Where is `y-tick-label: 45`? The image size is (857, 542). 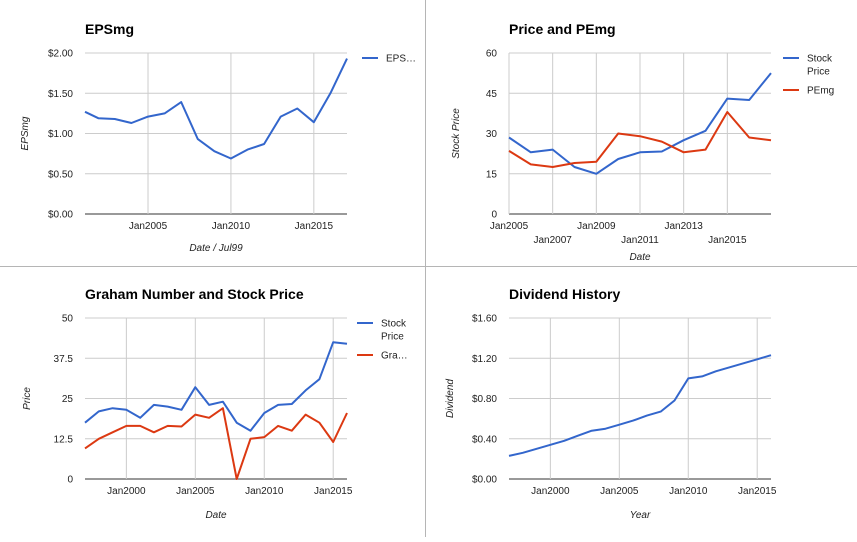
y-tick-label: 45 is located at coordinates (492, 94).